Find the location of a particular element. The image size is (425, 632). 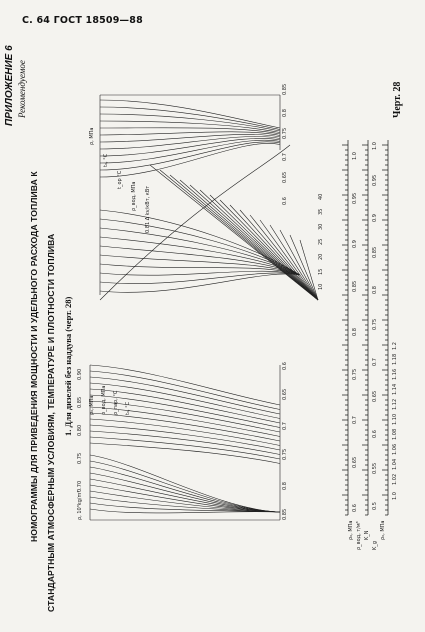

scale-a2-label: 0.95 is located at coordinates (375, 180).